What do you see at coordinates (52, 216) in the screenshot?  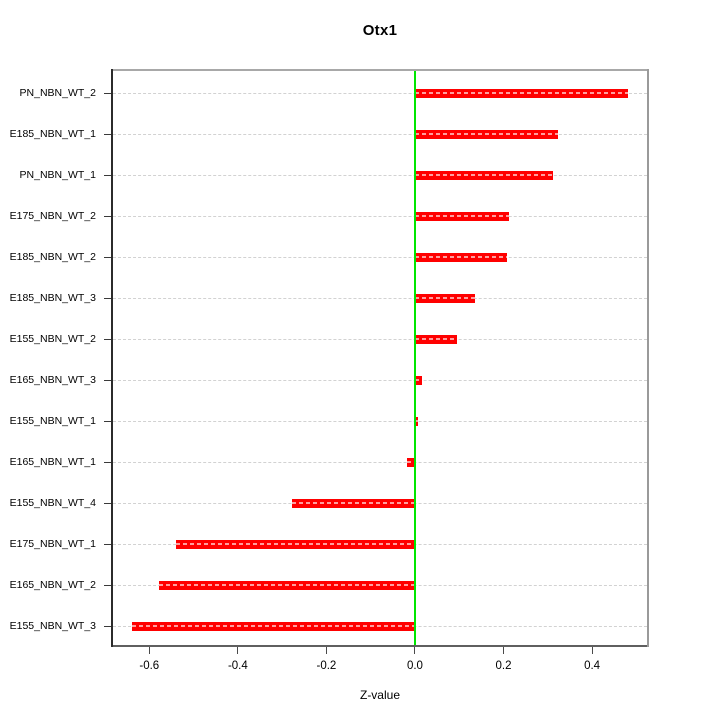 I see `y-tick-label: E175_NBN_WT_2` at bounding box center [52, 216].